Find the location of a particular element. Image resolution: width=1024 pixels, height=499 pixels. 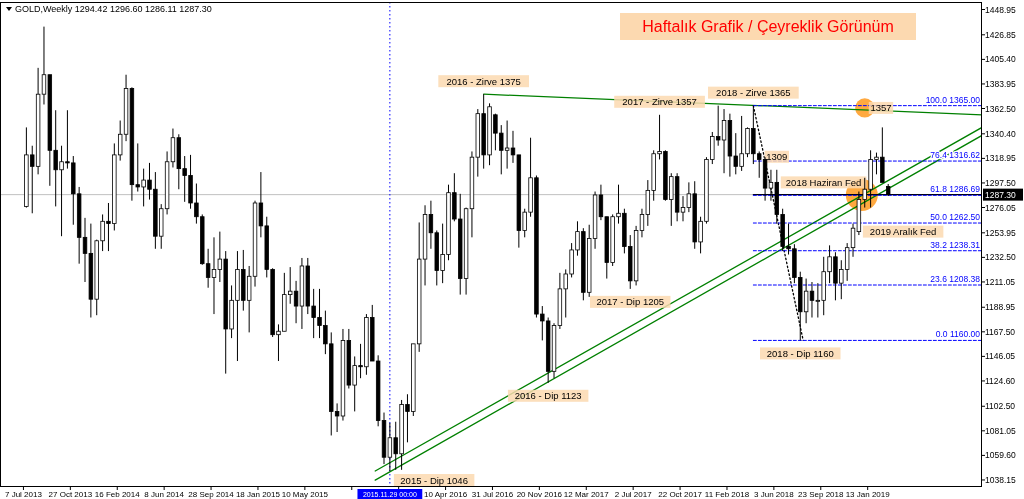

y-tick-label: 1124.60 is located at coordinates (1000, 380).